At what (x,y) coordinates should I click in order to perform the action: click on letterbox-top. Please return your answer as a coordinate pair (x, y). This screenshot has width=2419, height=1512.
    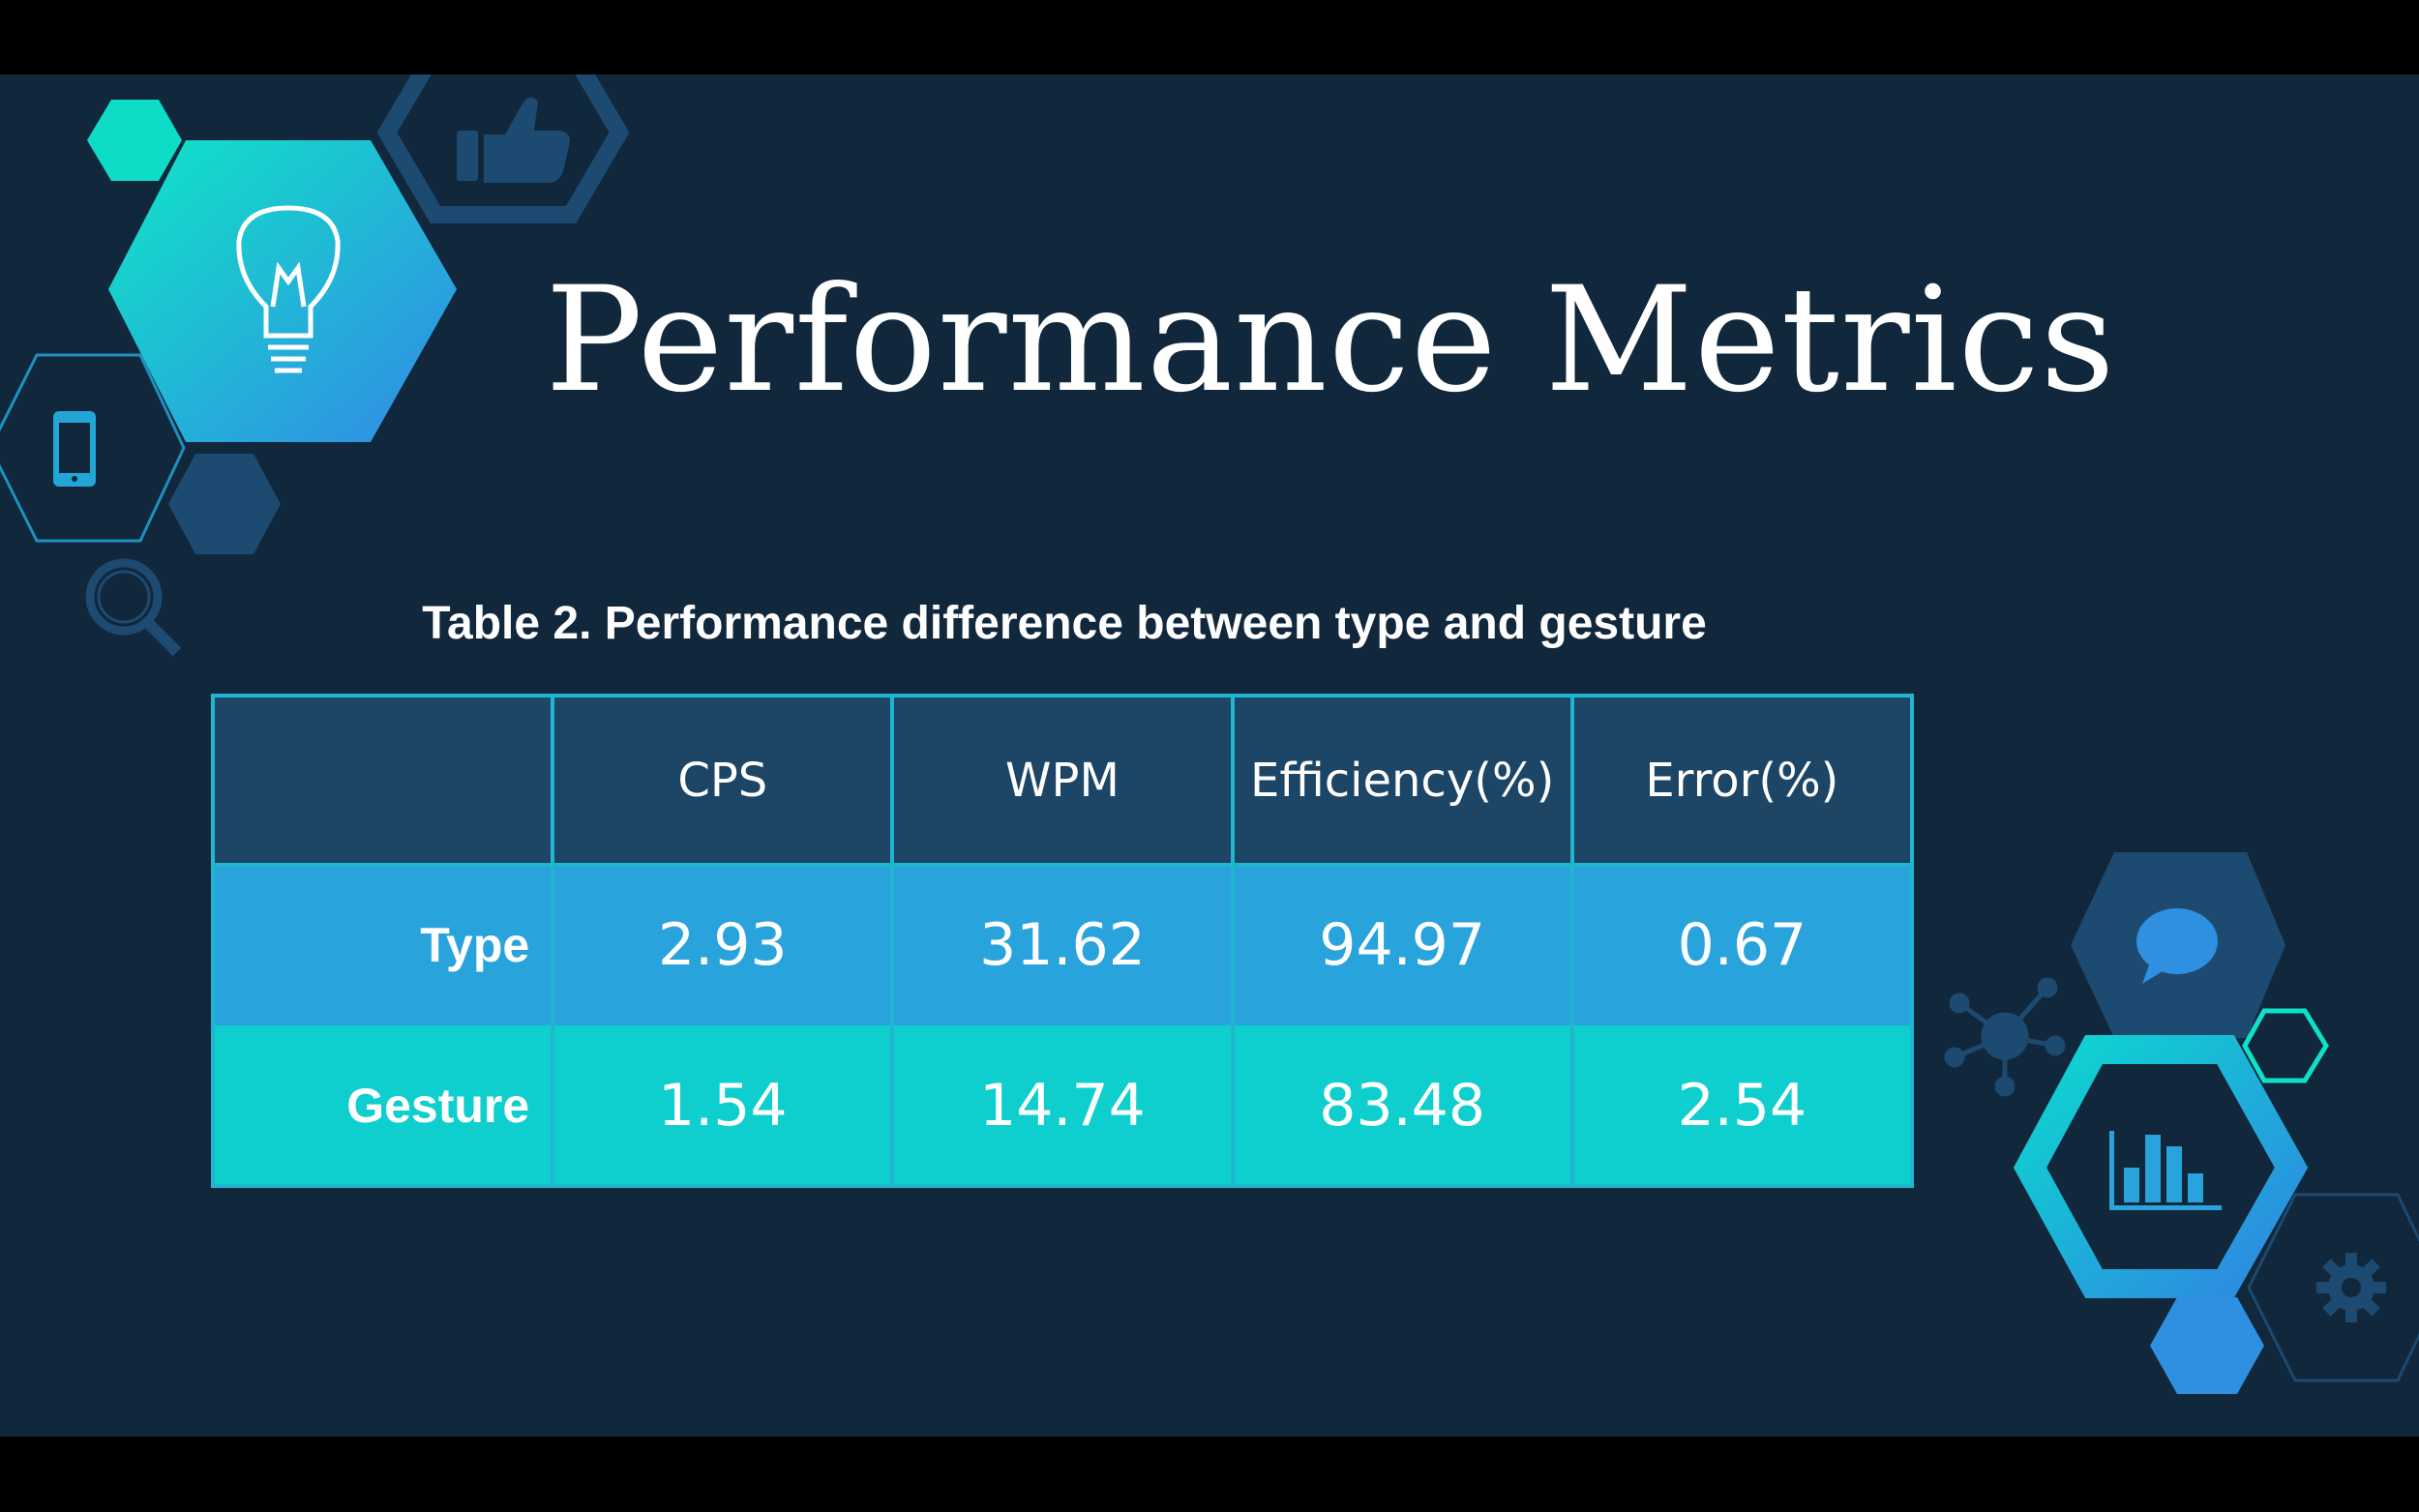
    Looking at the image, I should click on (1209, 37).